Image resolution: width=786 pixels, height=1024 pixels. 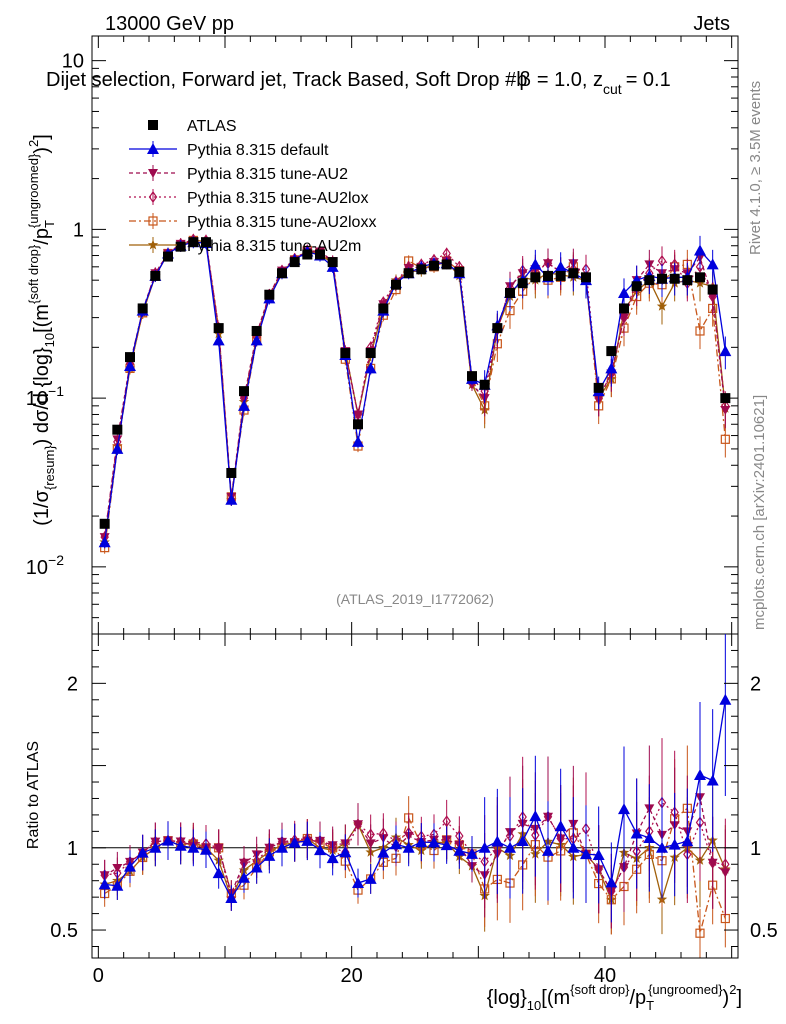 I want to click on category-label: Jets, so click(x=711, y=24).